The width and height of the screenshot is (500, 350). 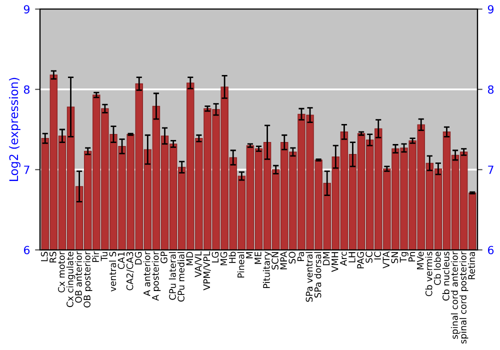 What do you see at coordinates (428, 274) in the screenshot?
I see `x-tick-label: Cb vermis` at bounding box center [428, 274].